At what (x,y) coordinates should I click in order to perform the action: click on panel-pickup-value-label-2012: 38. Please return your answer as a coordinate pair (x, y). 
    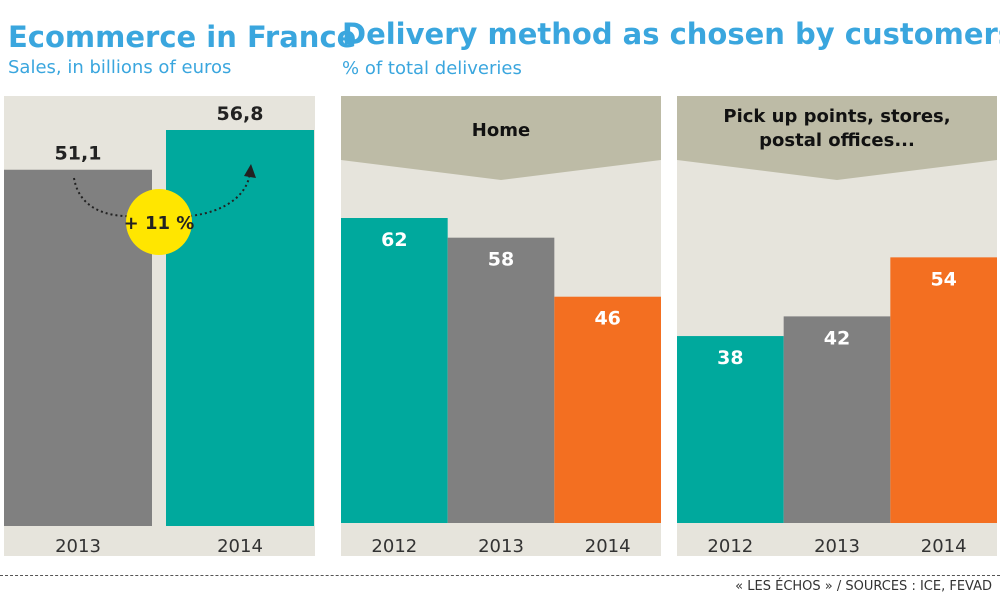
    Looking at the image, I should click on (730, 358).